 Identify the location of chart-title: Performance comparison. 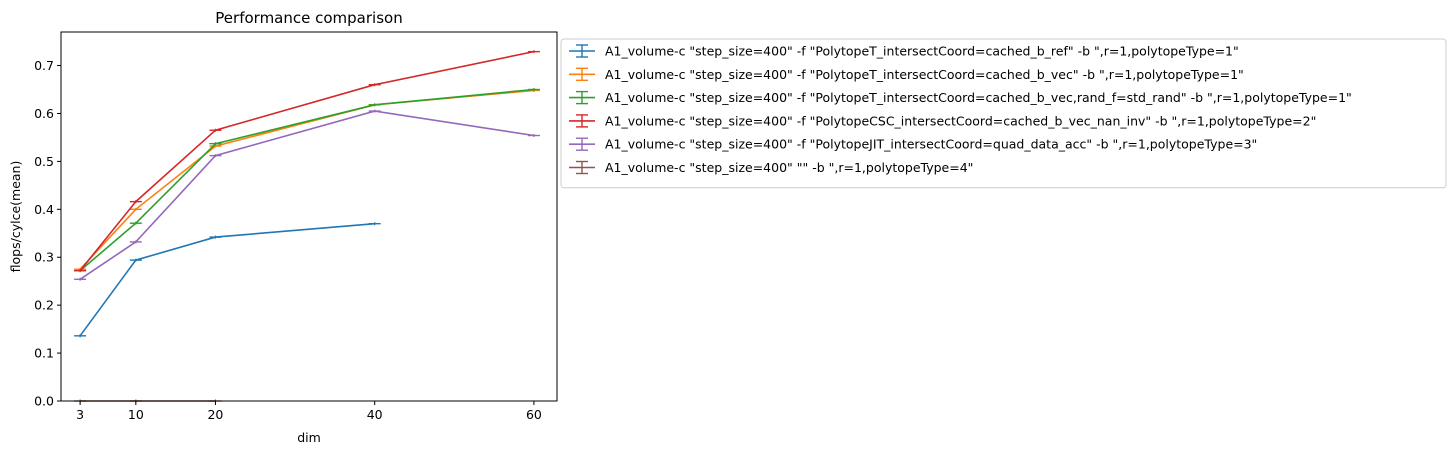
(308, 18).